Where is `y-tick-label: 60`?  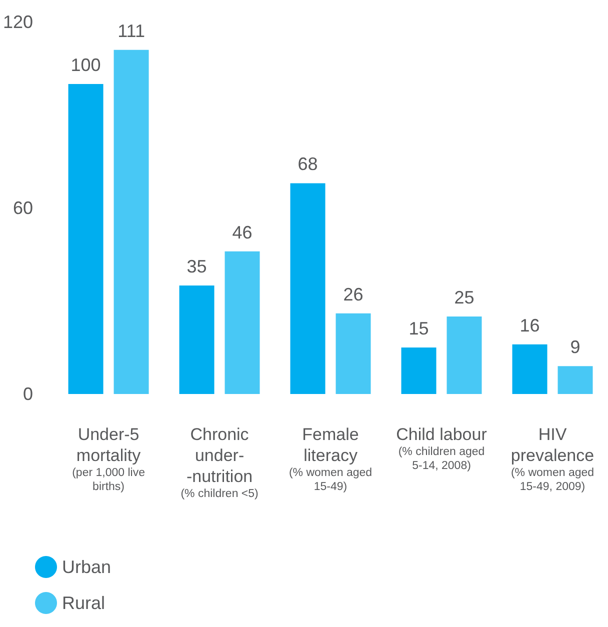
y-tick-label: 60 is located at coordinates (23, 208).